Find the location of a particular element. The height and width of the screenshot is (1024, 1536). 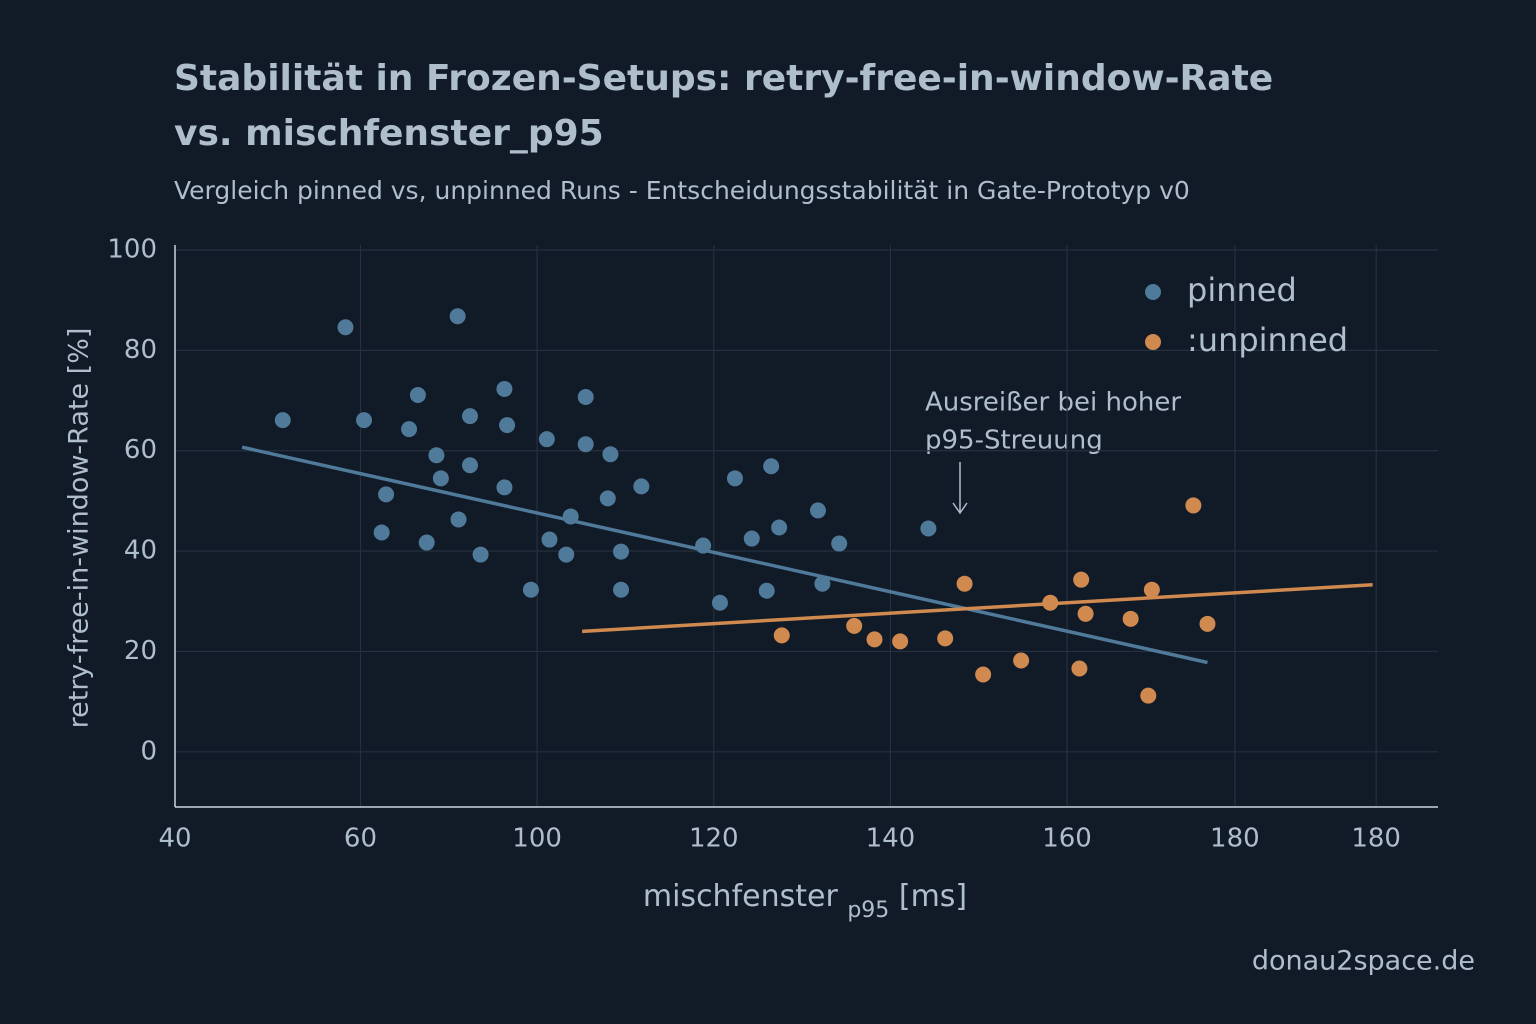

x-tick-label: 100 is located at coordinates (537, 839).